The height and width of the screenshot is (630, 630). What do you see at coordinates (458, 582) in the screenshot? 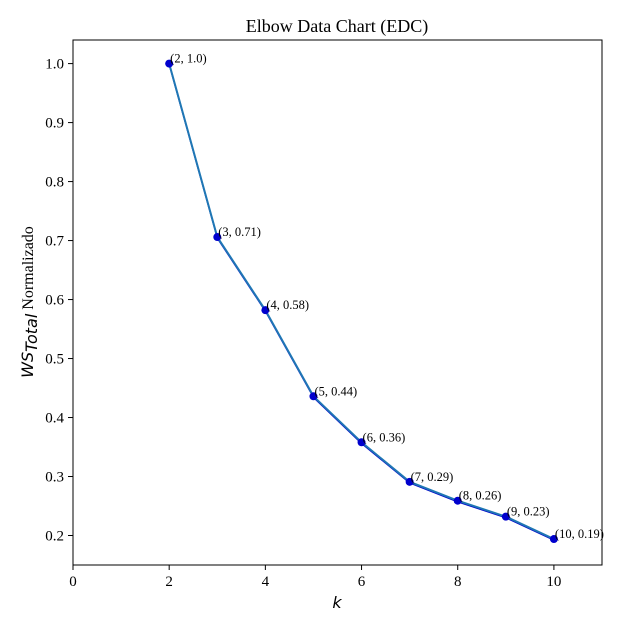
I see `x-tick-label: 8` at bounding box center [458, 582].